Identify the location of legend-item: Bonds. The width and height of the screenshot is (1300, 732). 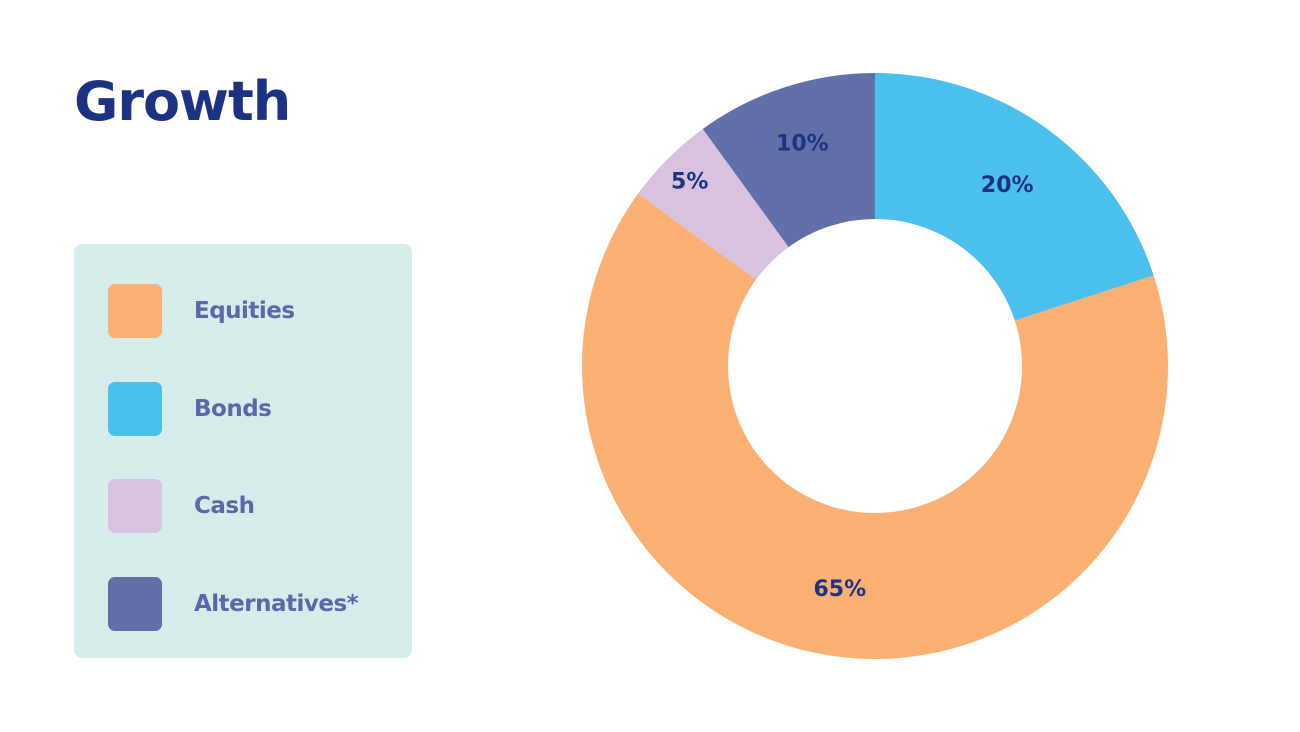
(190, 408).